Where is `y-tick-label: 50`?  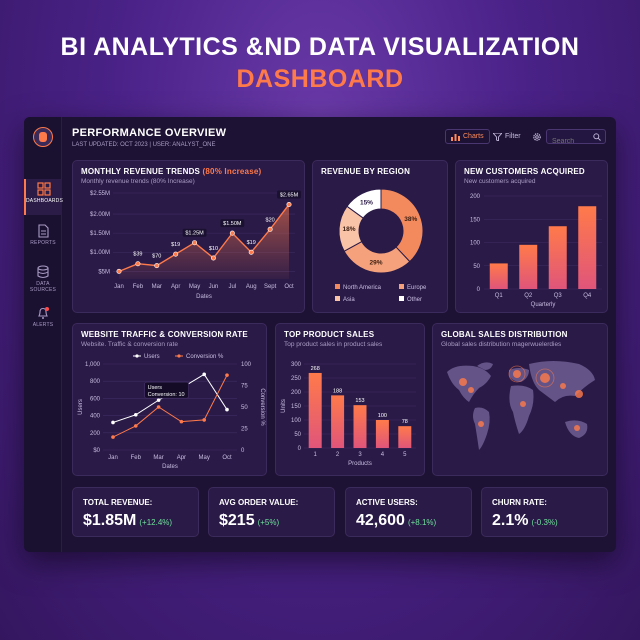
y-tick-label: 50 is located at coordinates (476, 267).